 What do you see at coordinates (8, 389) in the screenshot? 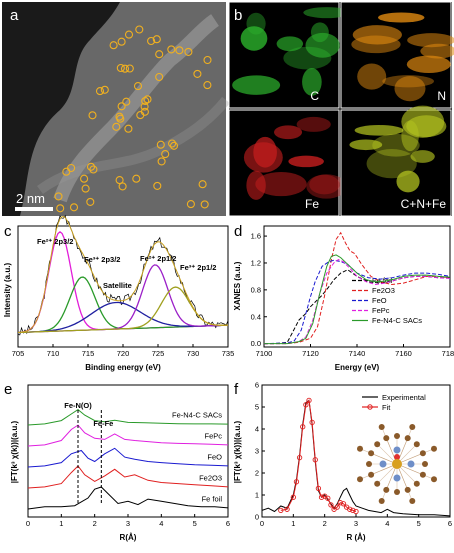
I see `panel-letter-e: e` at bounding box center [8, 389].